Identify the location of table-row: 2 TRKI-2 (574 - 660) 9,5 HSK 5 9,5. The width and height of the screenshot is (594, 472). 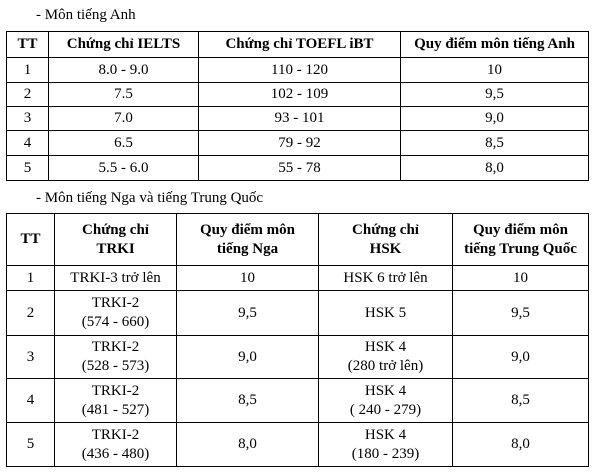
(297, 313).